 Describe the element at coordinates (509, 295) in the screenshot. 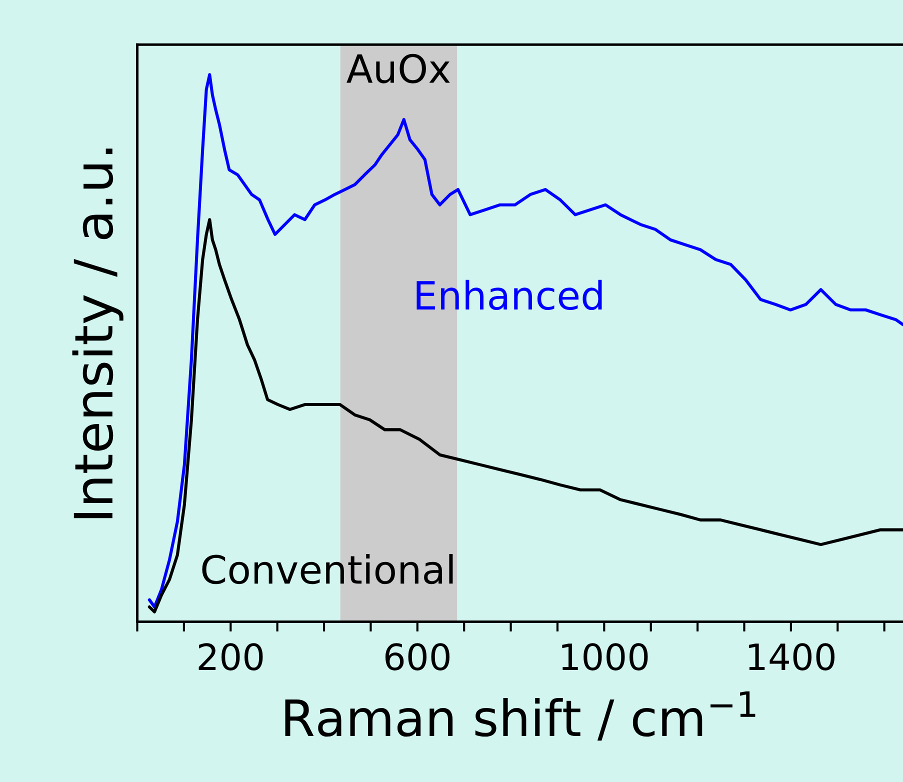

I see `series-label: Enhanced` at that location.